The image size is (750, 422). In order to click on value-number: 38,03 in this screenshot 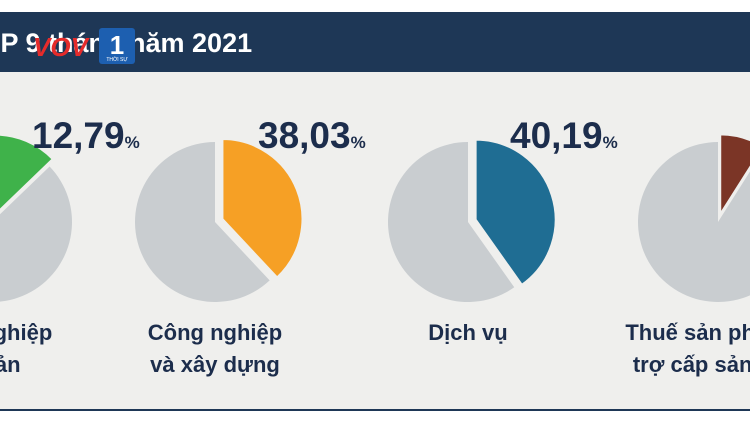, I will do `click(304, 135)`.